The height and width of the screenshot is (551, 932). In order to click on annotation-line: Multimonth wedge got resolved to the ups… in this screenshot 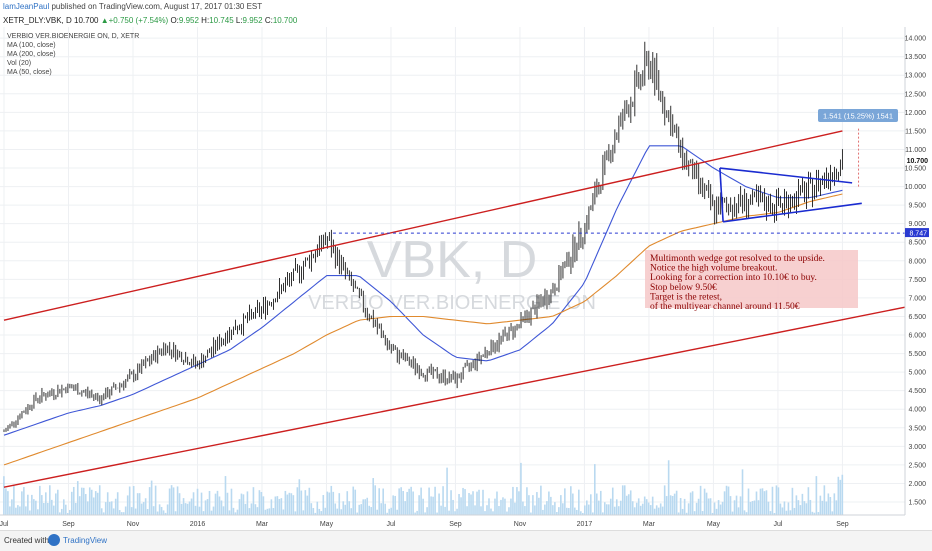, I will do `click(737, 259)`.